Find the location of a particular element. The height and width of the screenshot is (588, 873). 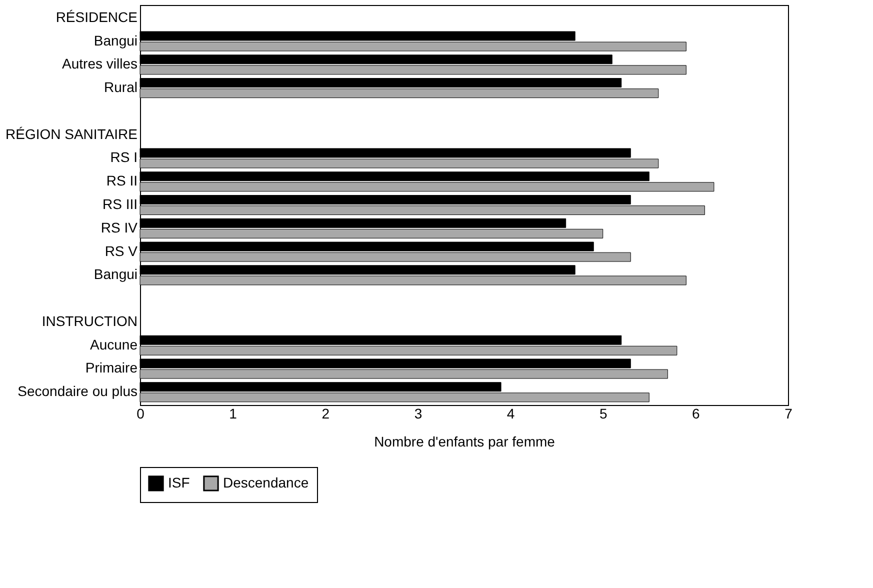

y-tick-label: Secondaire ou plus is located at coordinates (78, 391).